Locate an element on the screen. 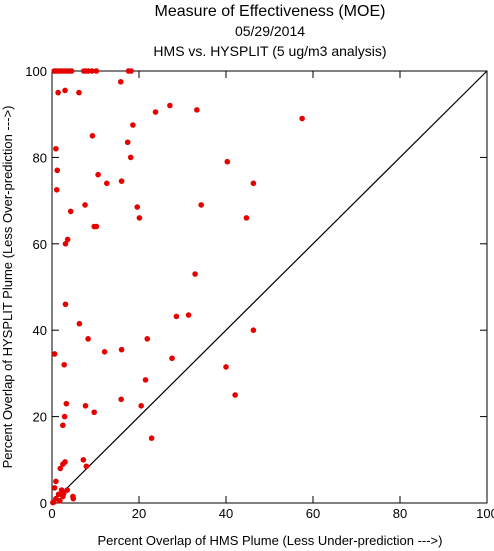  y-tick-label: 60 is located at coordinates (40, 244).